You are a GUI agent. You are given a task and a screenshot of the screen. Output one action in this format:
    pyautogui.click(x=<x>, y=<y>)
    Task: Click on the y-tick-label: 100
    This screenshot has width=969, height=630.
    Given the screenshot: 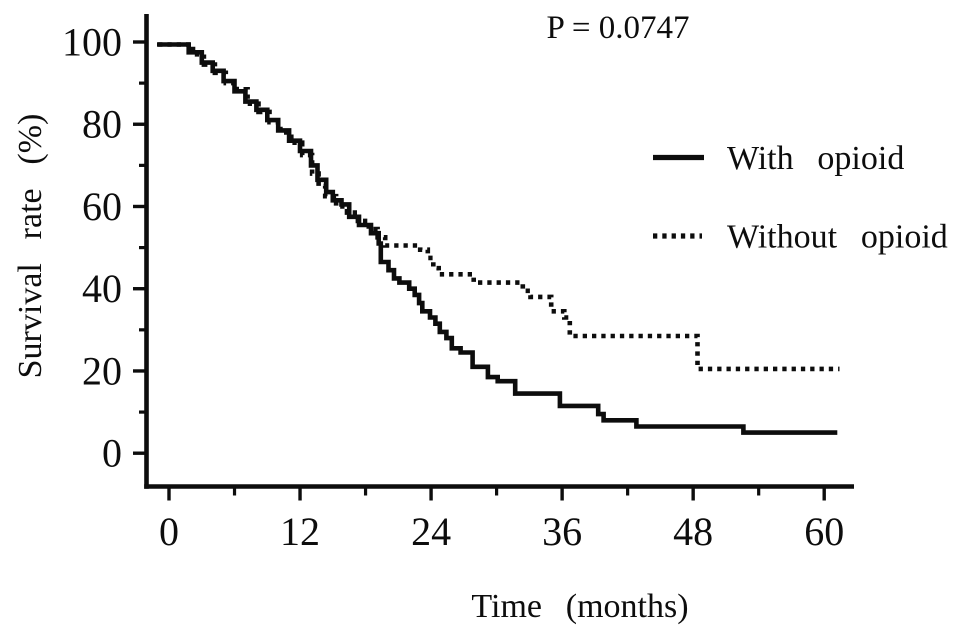 What is the action you would take?
    pyautogui.click(x=92, y=42)
    